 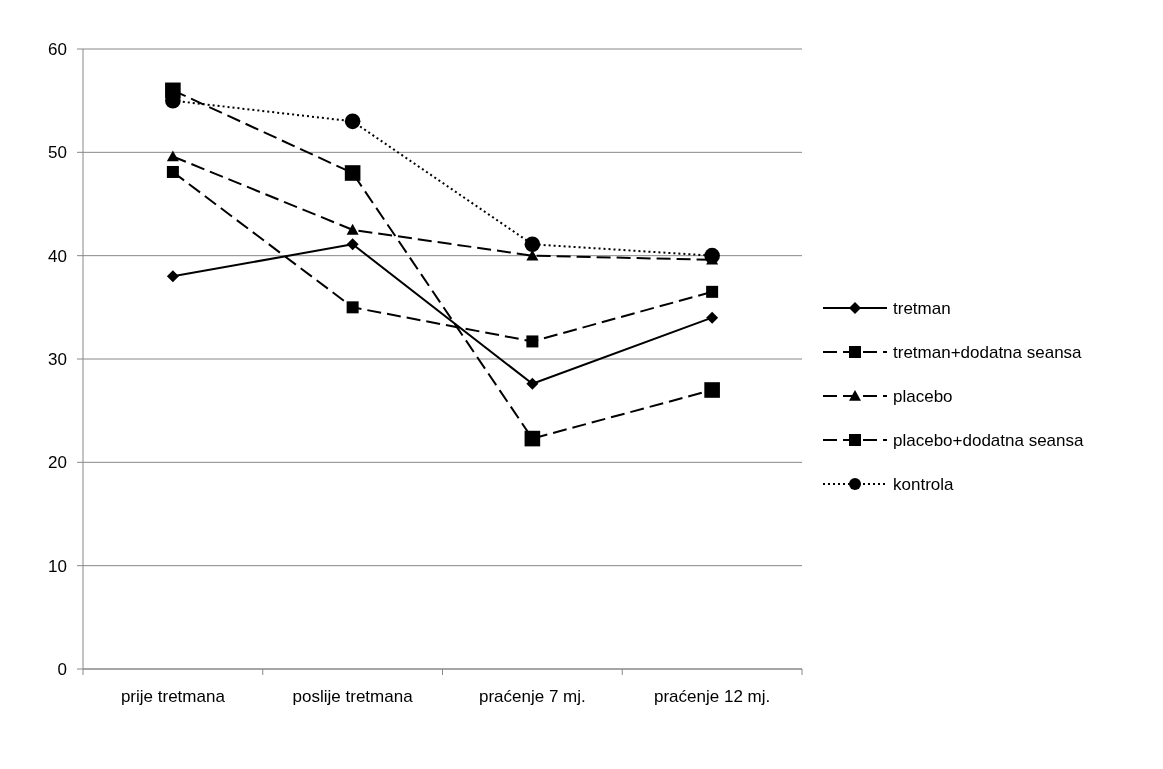 I want to click on legend-label: kontrola, so click(x=924, y=484).